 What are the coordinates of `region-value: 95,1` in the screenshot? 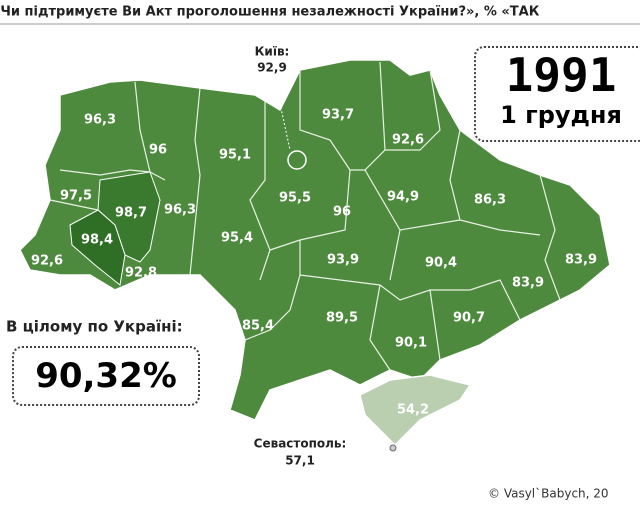 It's located at (235, 155).